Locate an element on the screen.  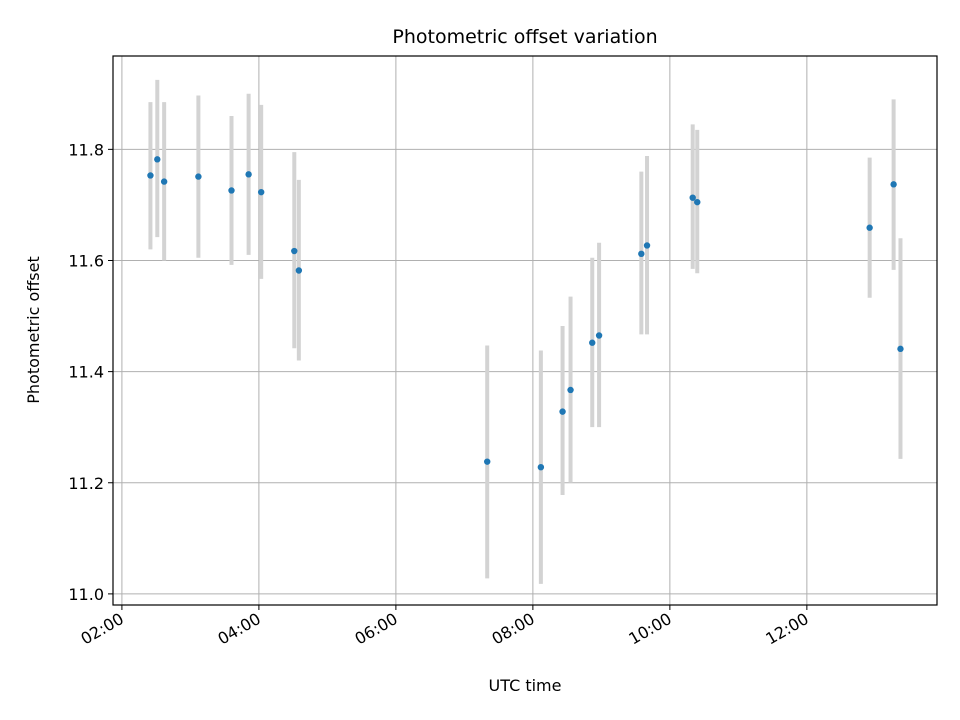
x-axis-label: UTC time is located at coordinates (525, 685).